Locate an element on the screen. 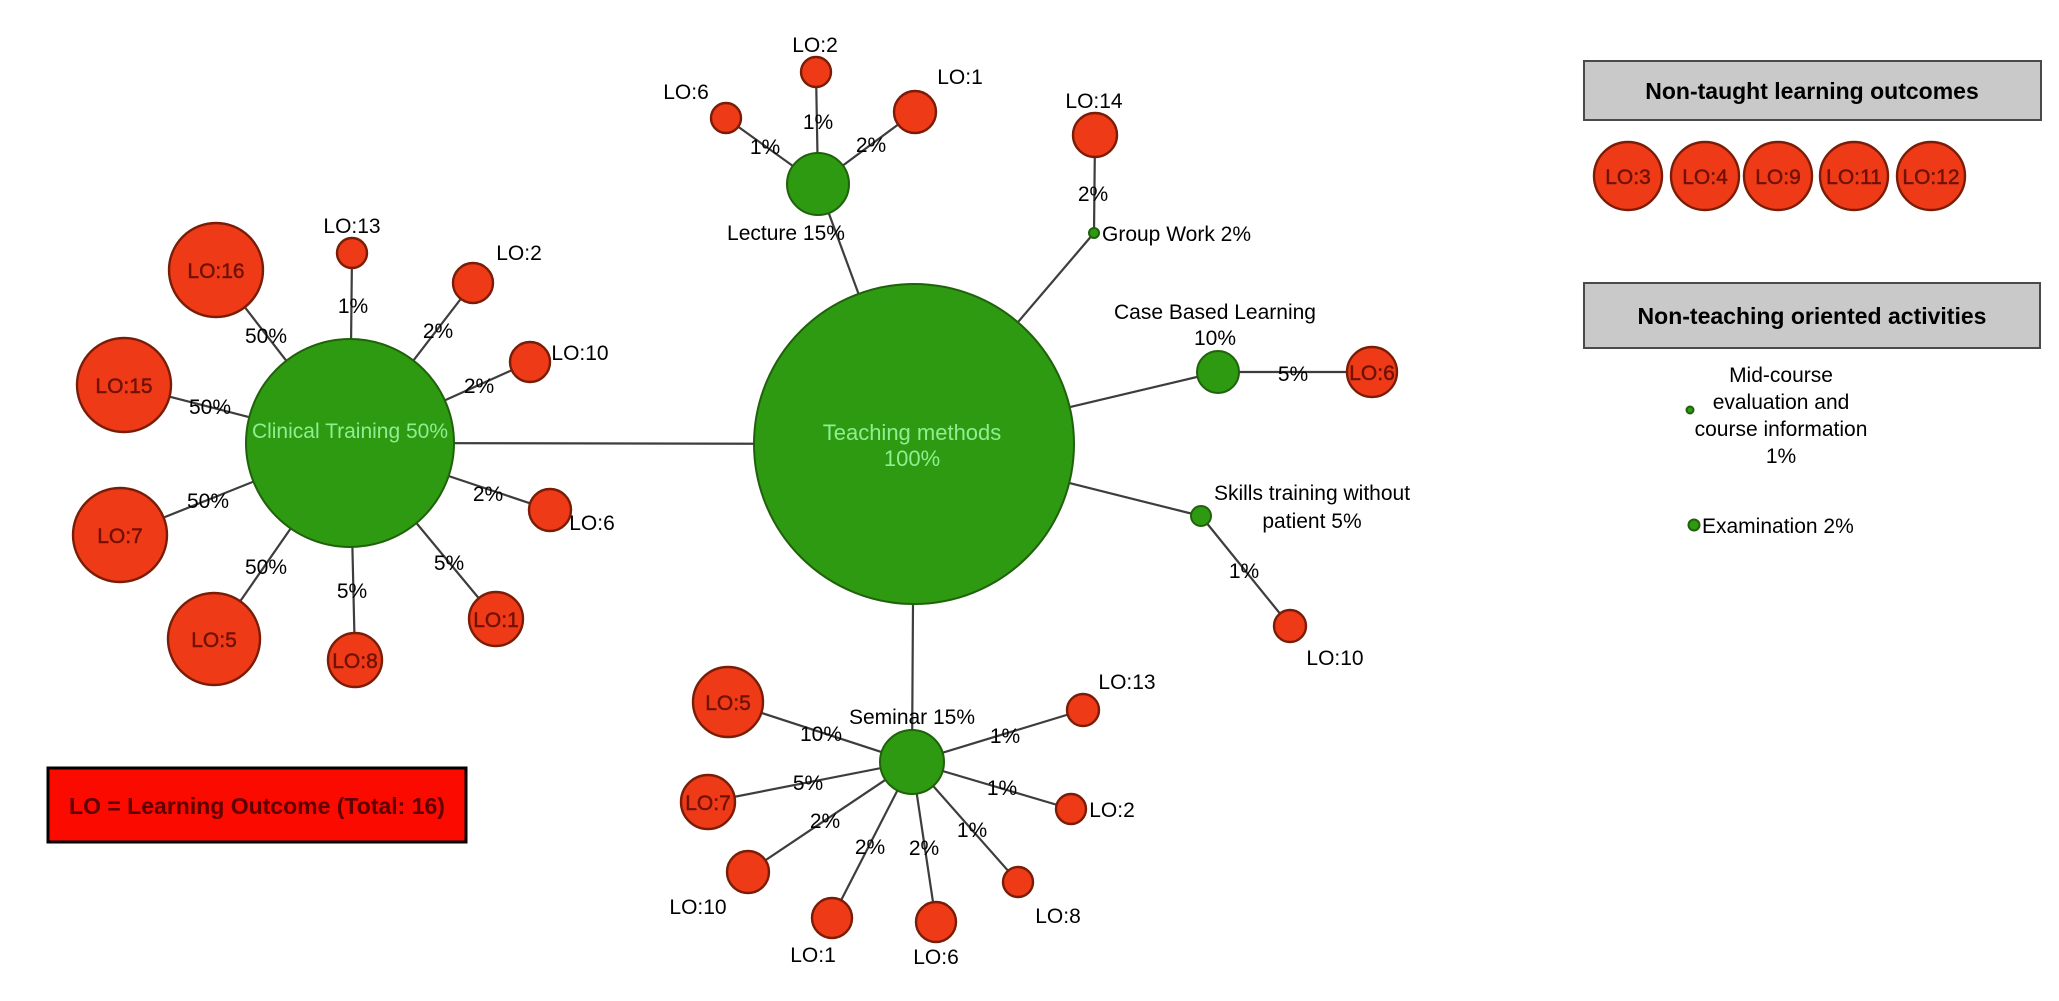 Image resolution: width=2059 pixels, height=1001 pixels. svg-text: Non-taught learning outcomes is located at coordinates (1812, 91).